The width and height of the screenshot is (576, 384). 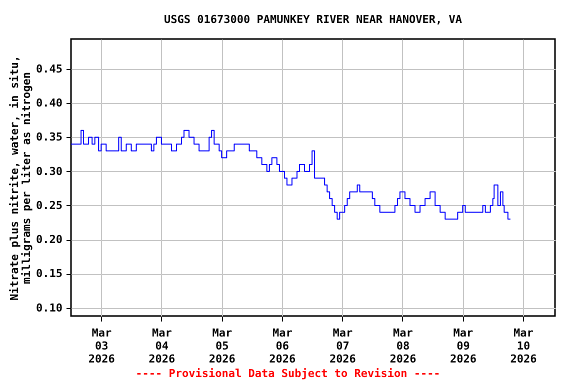 I want to click on text: ---- Provisional Data Subject to Revision ----, so click(x=288, y=373).